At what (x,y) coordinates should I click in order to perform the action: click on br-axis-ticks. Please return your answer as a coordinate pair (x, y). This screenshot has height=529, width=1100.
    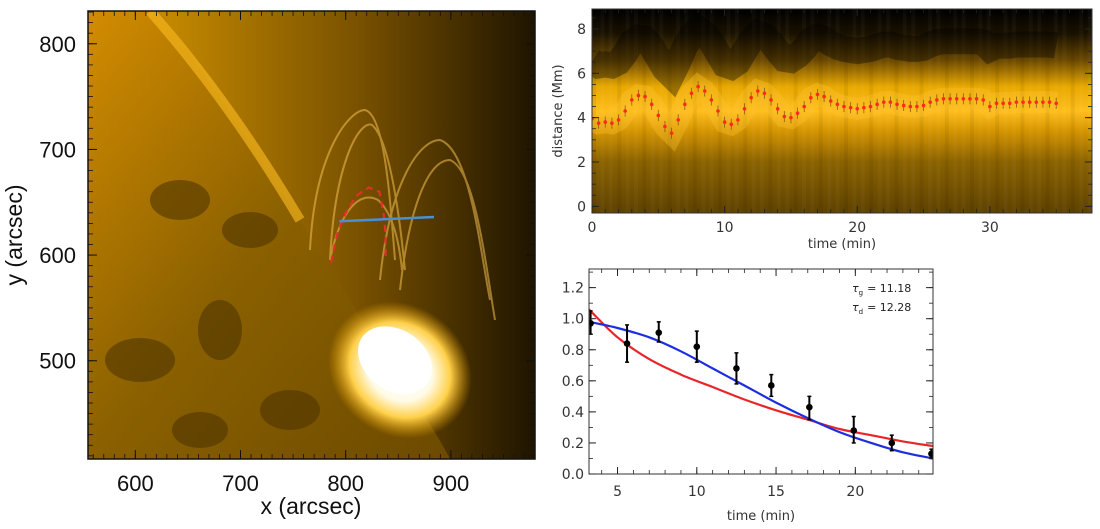
    Looking at the image, I should click on (761, 372).